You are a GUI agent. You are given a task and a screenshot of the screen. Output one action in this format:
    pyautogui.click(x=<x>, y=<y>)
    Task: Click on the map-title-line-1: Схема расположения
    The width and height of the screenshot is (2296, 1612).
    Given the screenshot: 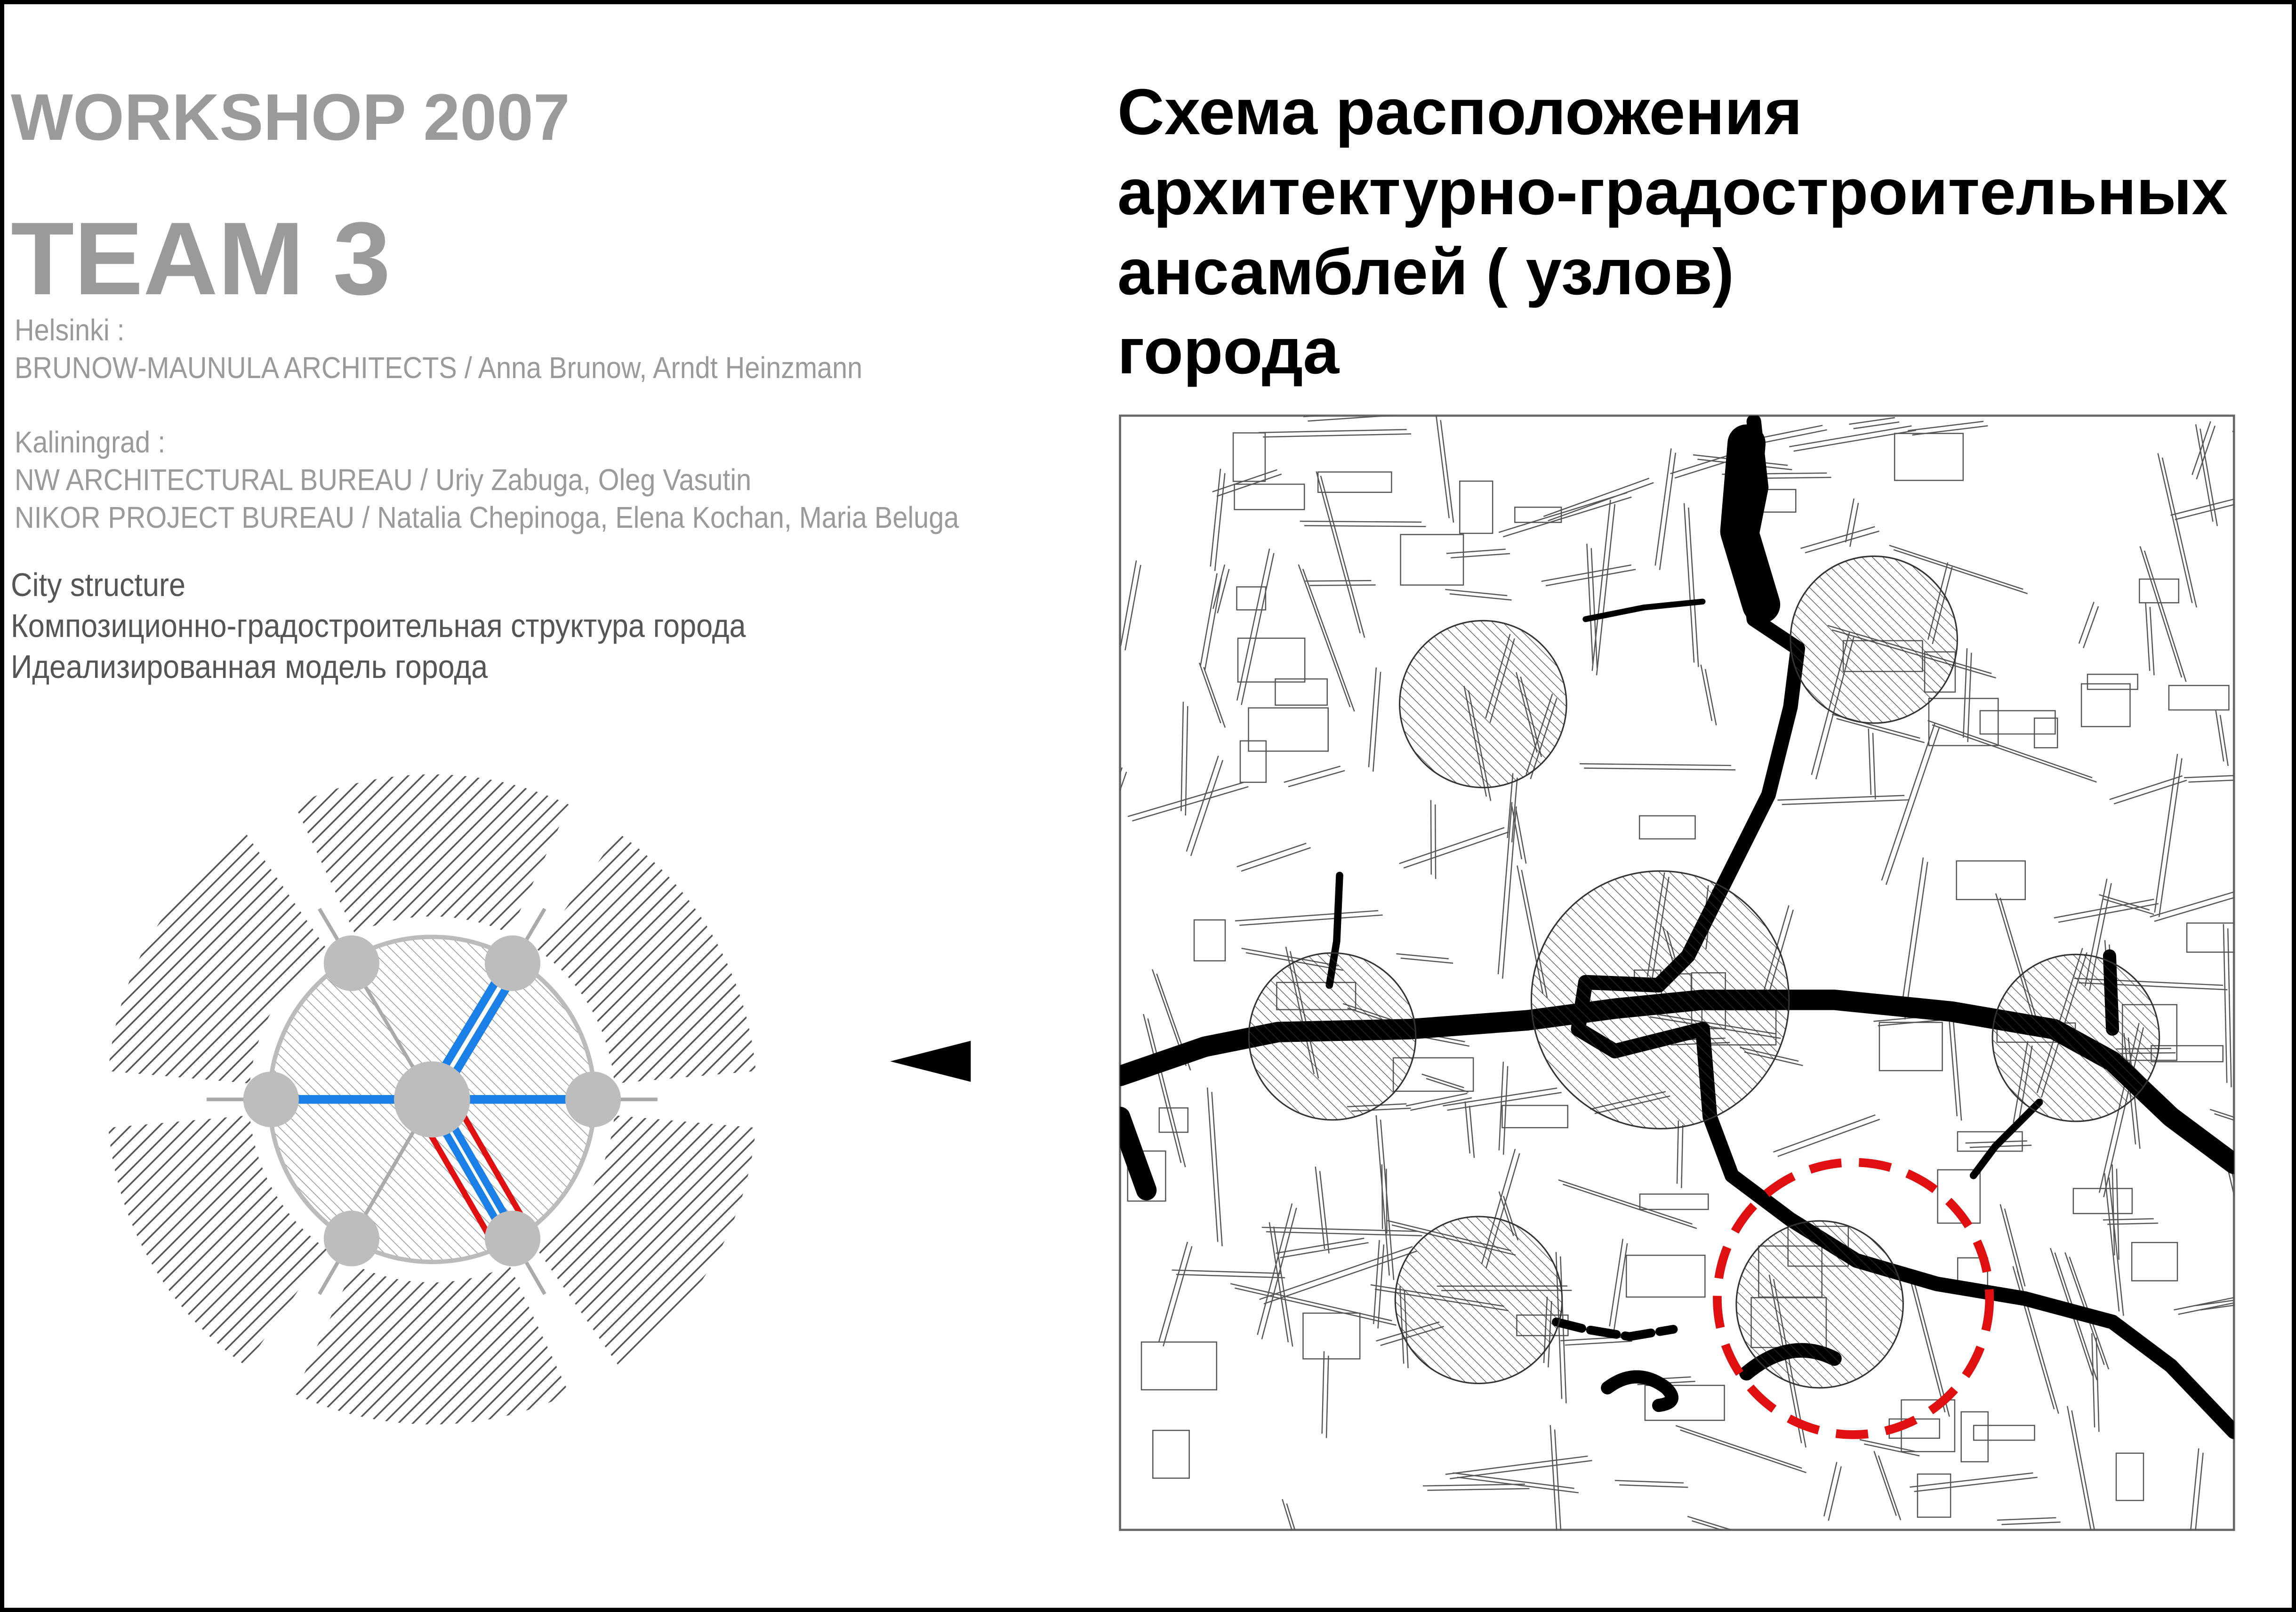 What is the action you would take?
    pyautogui.click(x=1460, y=112)
    